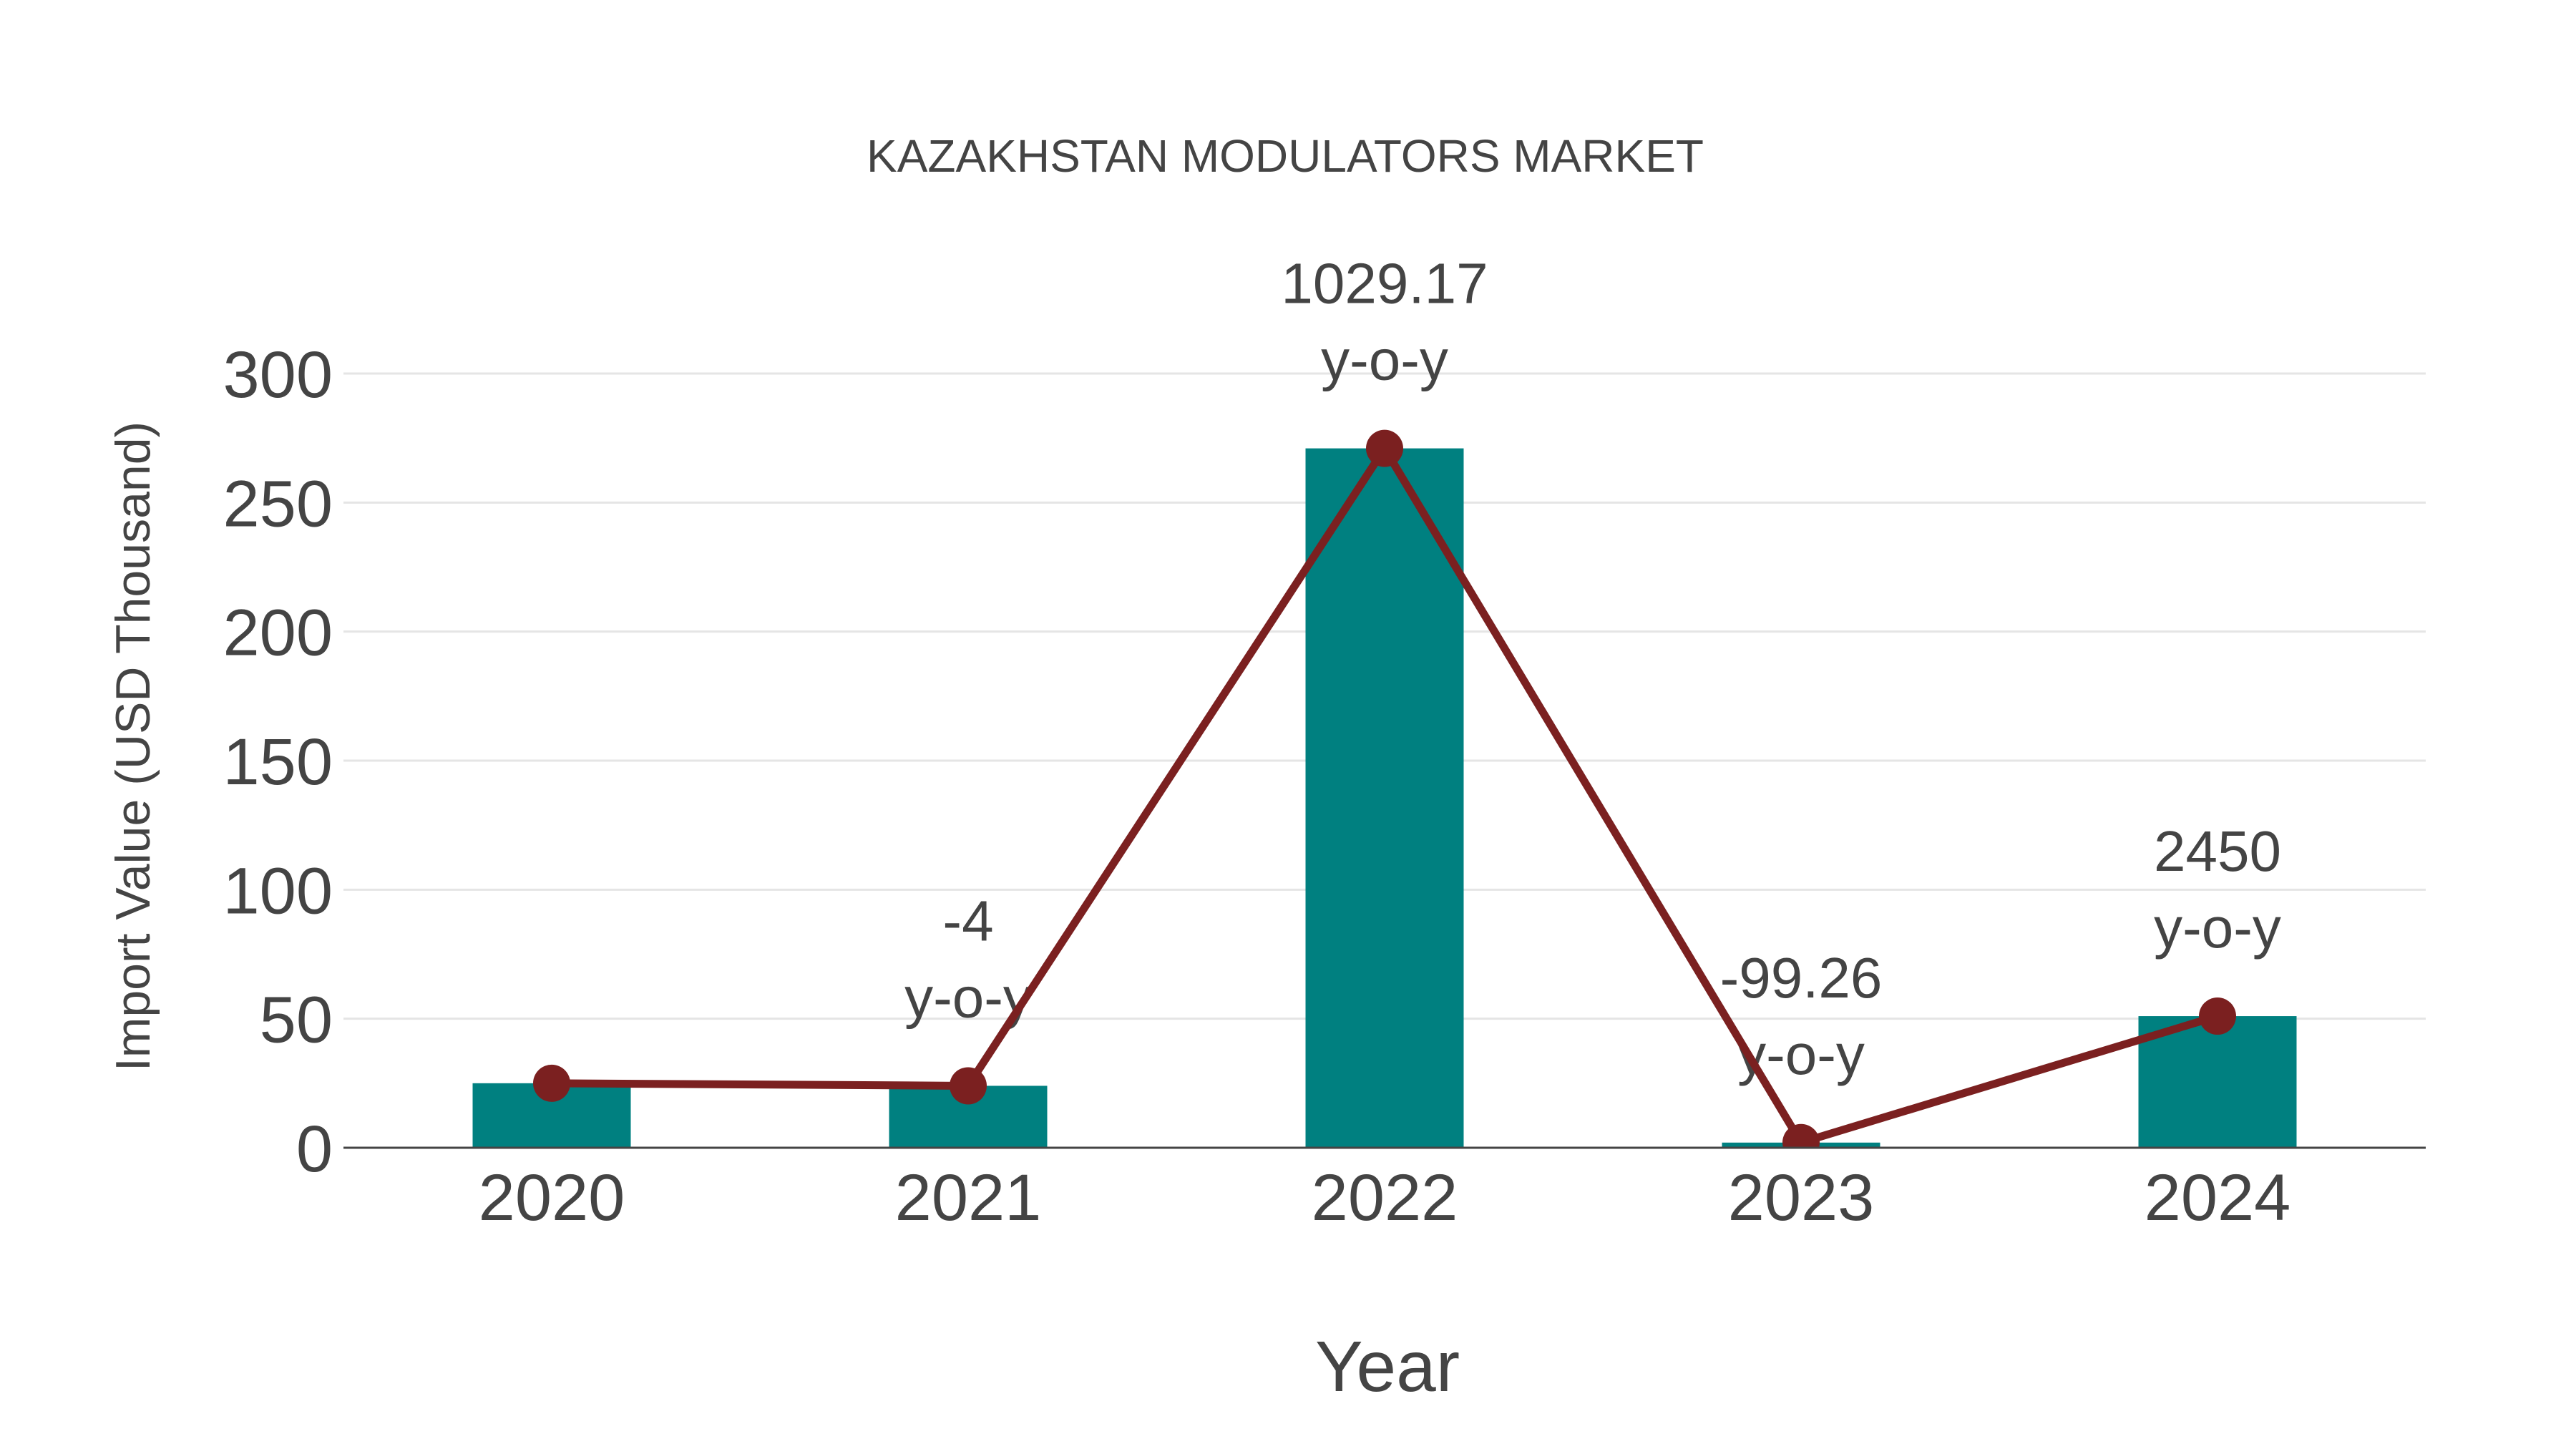 Image resolution: width=2576 pixels, height=1449 pixels. What do you see at coordinates (314, 1149) in the screenshot?
I see `y-tick-label: 0` at bounding box center [314, 1149].